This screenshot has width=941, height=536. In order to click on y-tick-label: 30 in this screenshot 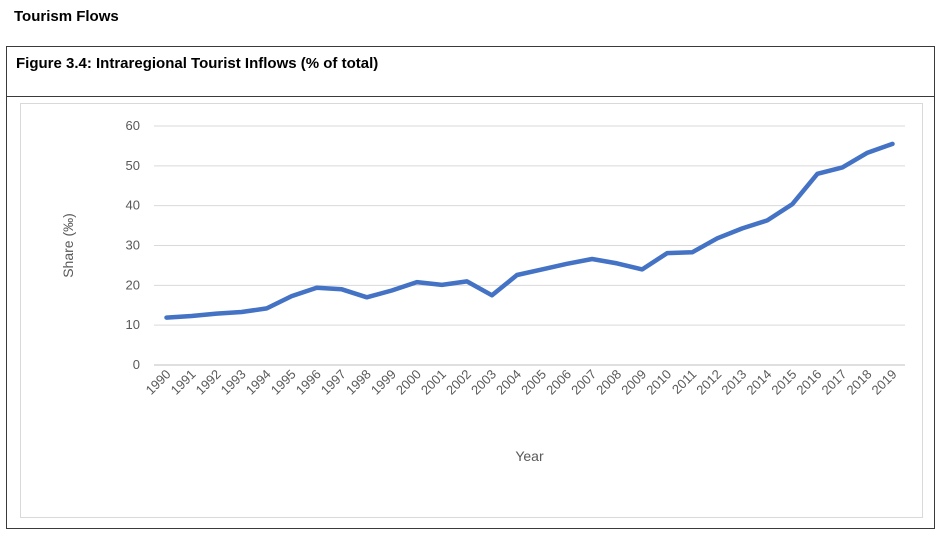, I will do `click(133, 245)`.